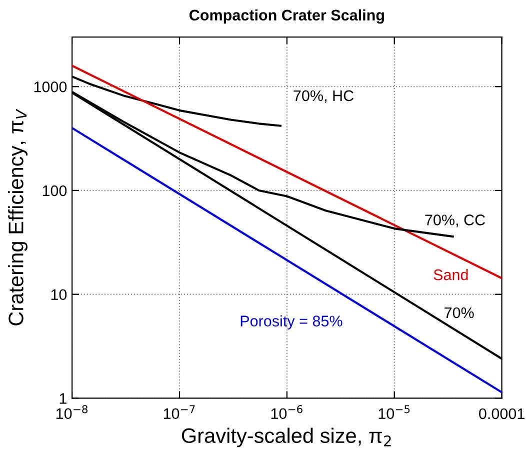 This screenshot has width=526, height=452. Describe the element at coordinates (18, 217) in the screenshot. I see `y-axis-title: Cratering Efficiency, π$_{V}$` at that location.